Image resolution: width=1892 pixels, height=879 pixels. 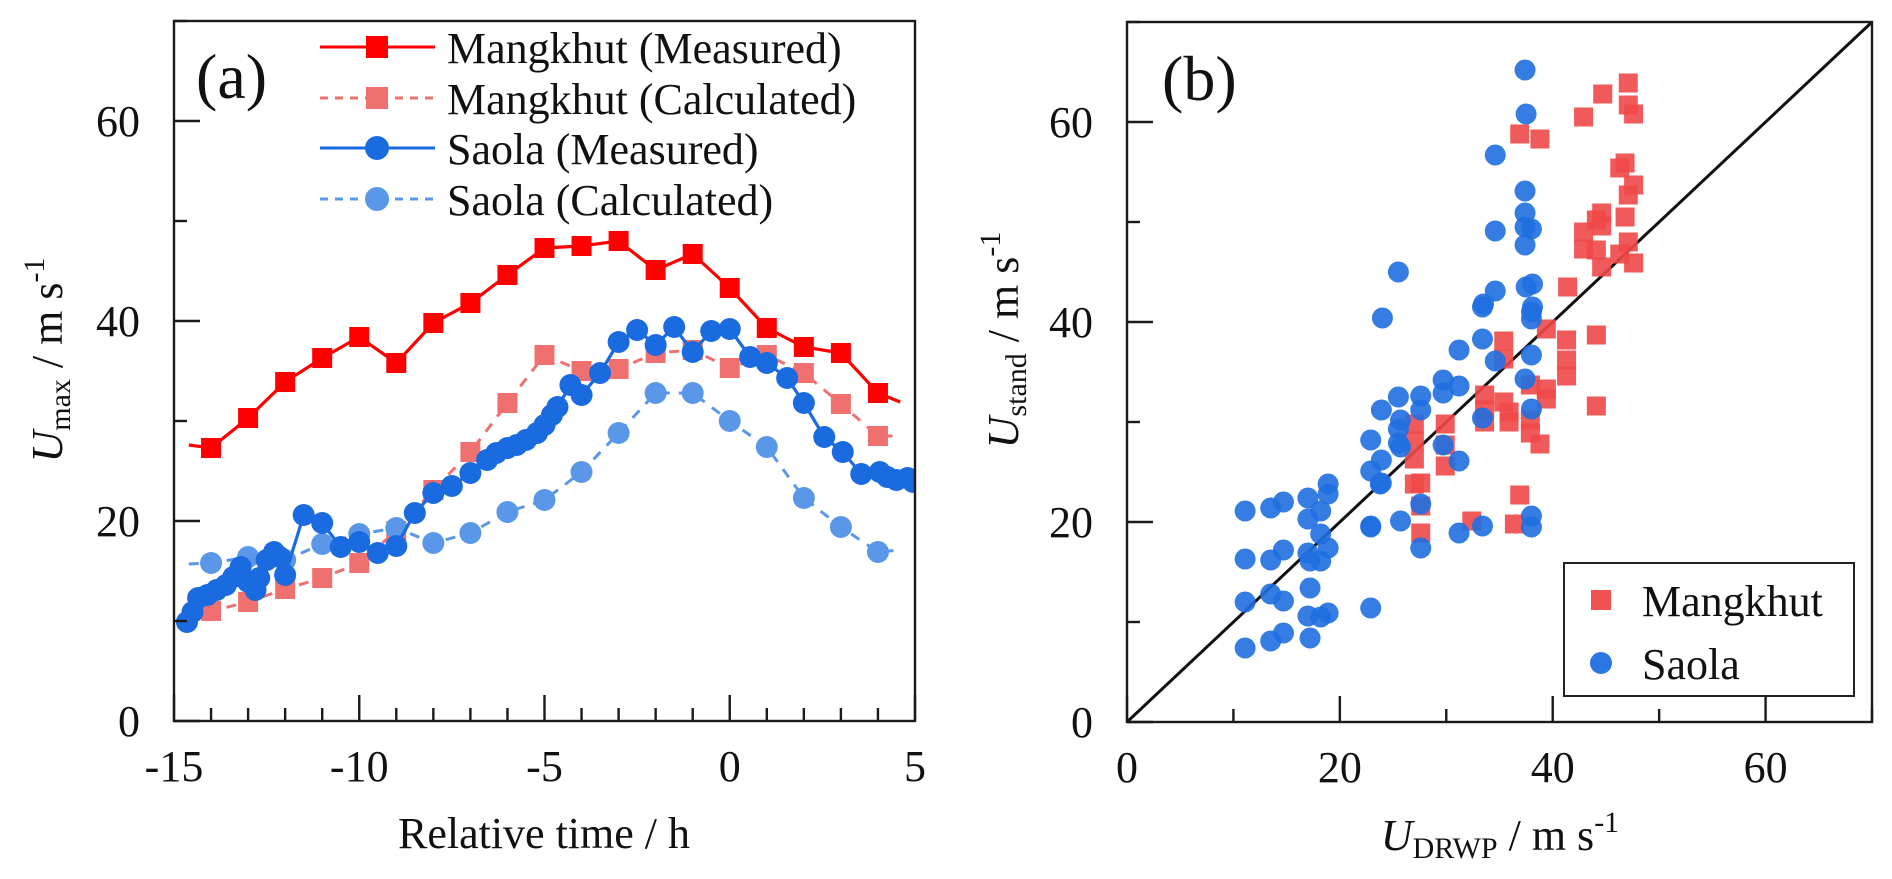 I want to click on panel-b-xlabel-main: U, so click(x=1398, y=835).